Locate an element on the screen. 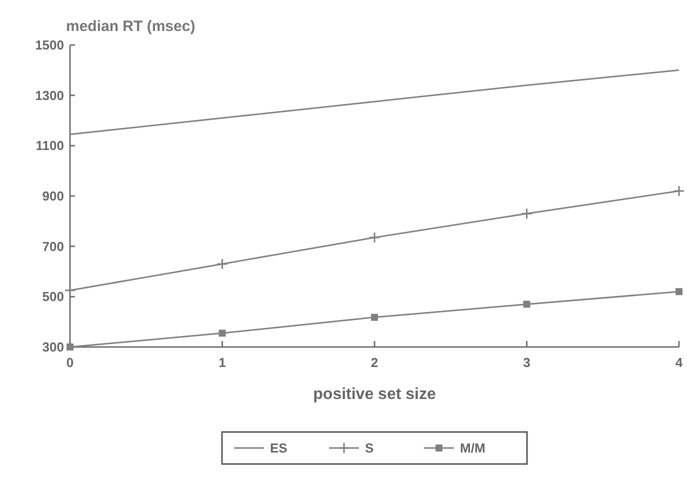 The height and width of the screenshot is (492, 687). line-series is located at coordinates (374, 102).